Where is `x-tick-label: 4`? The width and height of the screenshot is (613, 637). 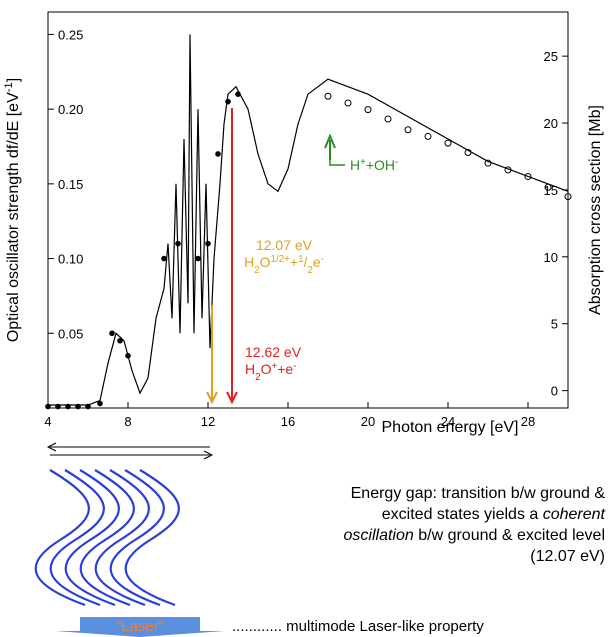
x-tick-label: 4 is located at coordinates (47, 421).